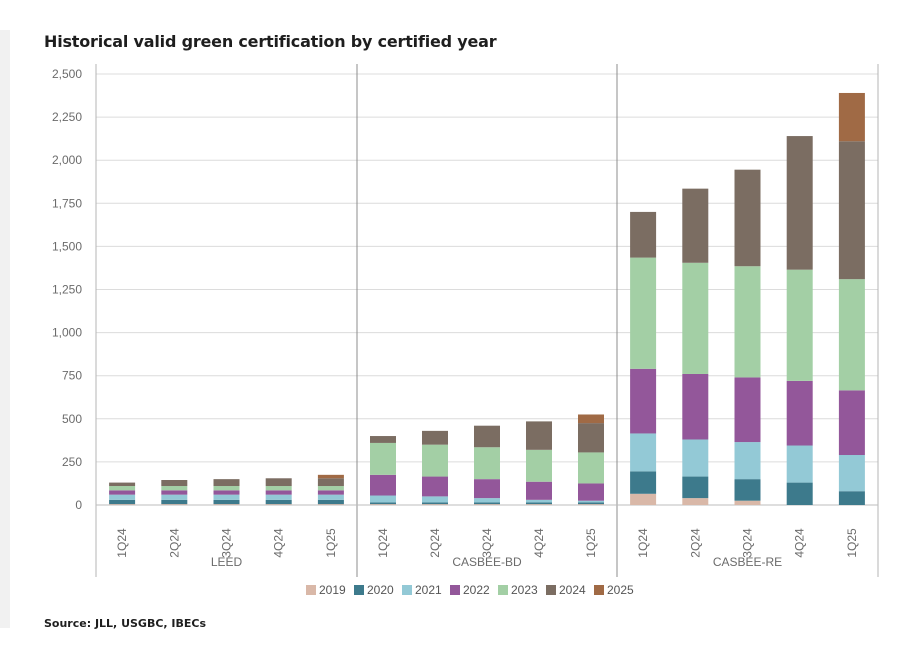 This screenshot has width=900, height=650. What do you see at coordinates (174, 497) in the screenshot?
I see `bar-segment-leed-2q24-2021` at bounding box center [174, 497].